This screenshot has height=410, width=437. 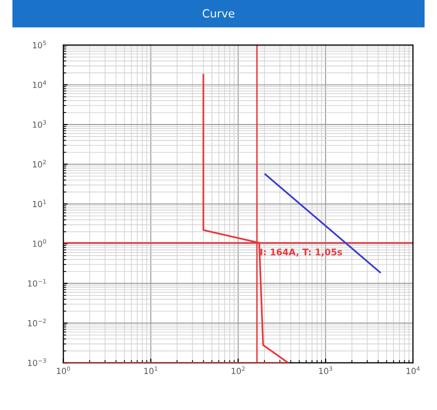 What do you see at coordinates (413, 370) in the screenshot?
I see `x-tick-label: 10$^{4}$` at bounding box center [413, 370].